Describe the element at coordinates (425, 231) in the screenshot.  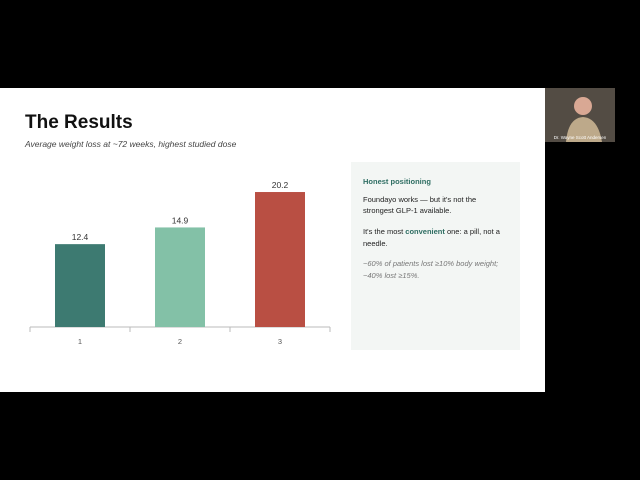
I see `emphasis: convenient` at that location.